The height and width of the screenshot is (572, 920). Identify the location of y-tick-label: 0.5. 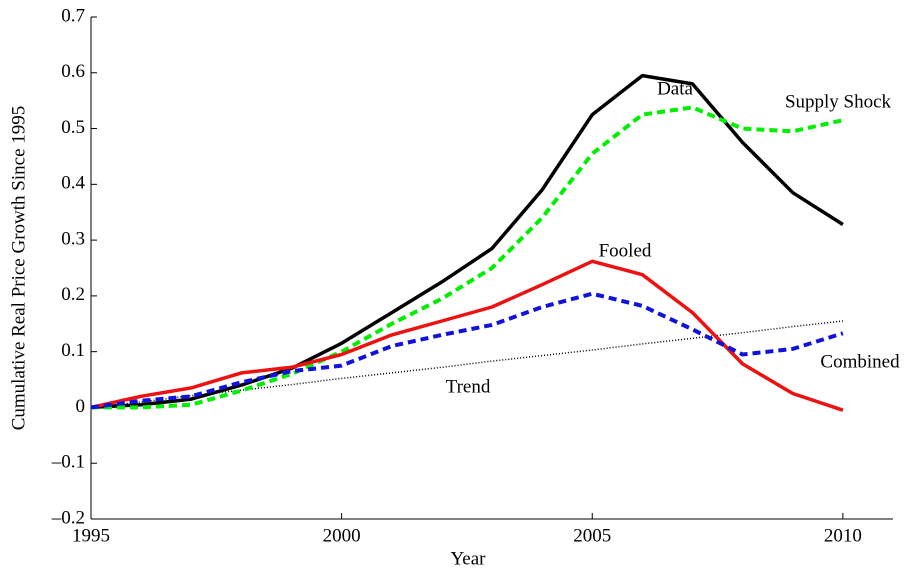
(73, 127).